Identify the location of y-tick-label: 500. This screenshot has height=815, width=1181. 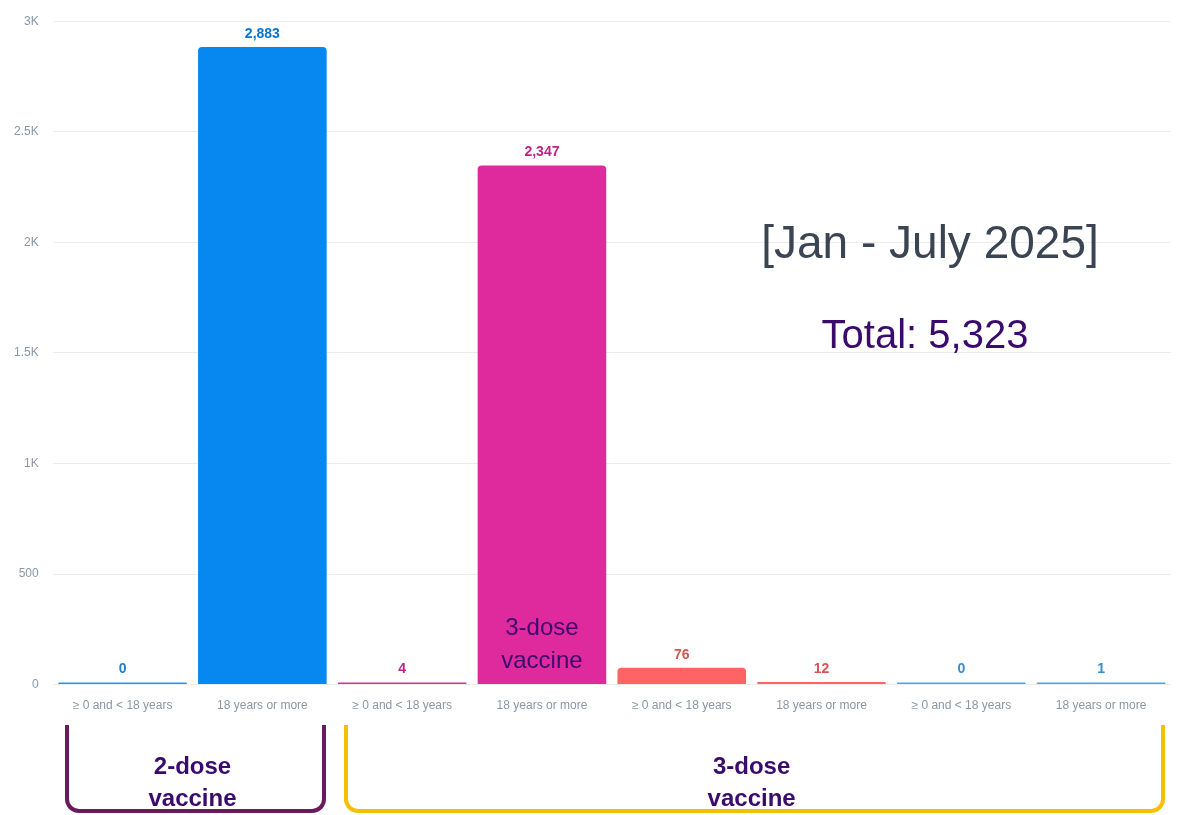
(28, 573).